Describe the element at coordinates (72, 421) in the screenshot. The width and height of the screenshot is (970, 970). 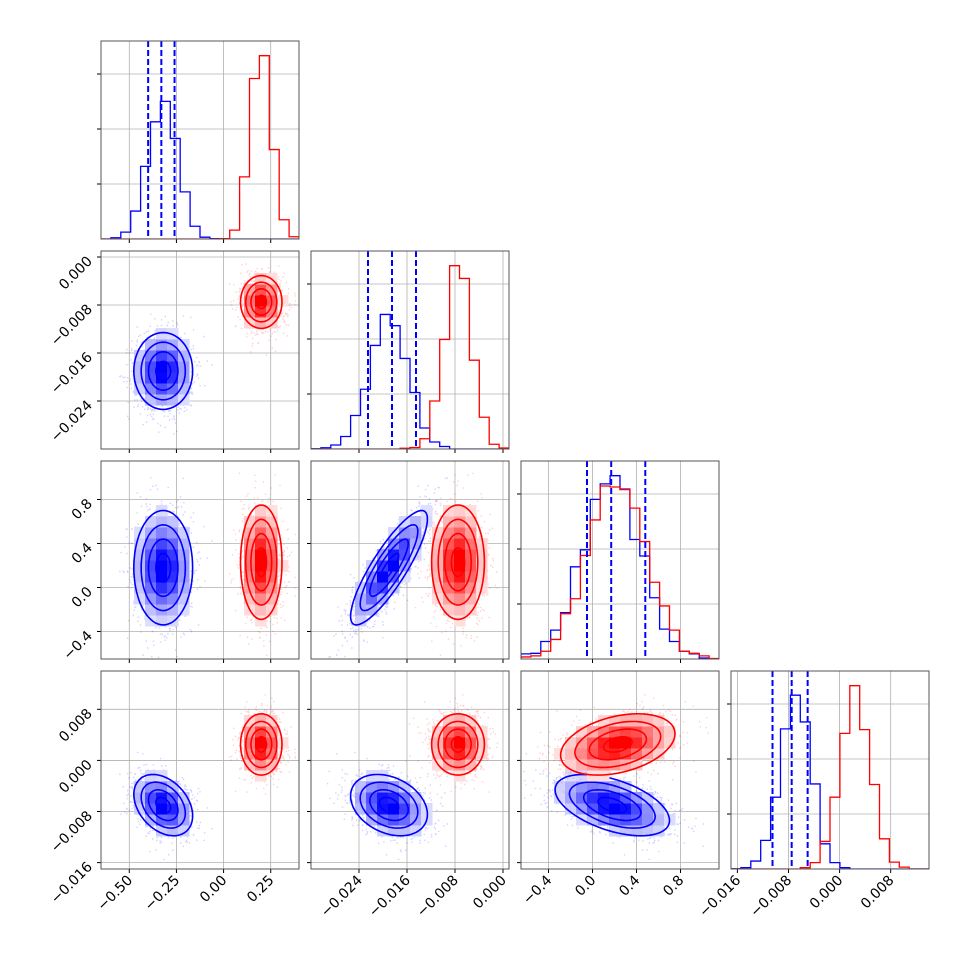
I see `y-tick-label: −0.024` at that location.